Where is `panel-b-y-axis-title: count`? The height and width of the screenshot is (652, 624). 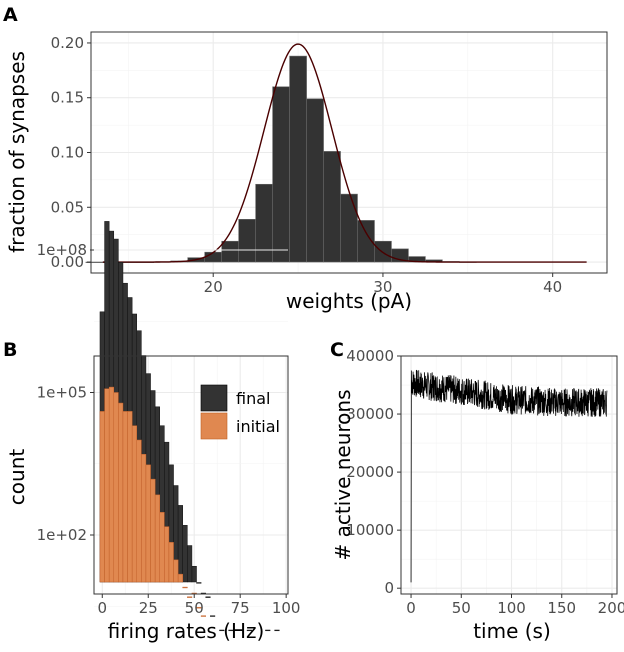
panel-b-y-axis-title: count is located at coordinates (17, 477).